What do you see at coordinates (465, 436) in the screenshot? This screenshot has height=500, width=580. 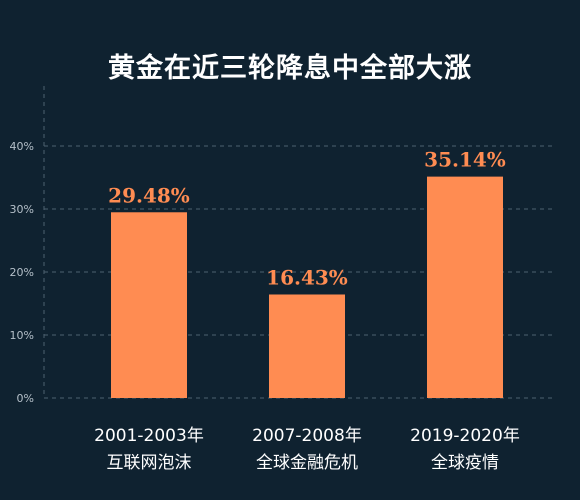 I see `x-tick-label: 2019-2020年` at bounding box center [465, 436].